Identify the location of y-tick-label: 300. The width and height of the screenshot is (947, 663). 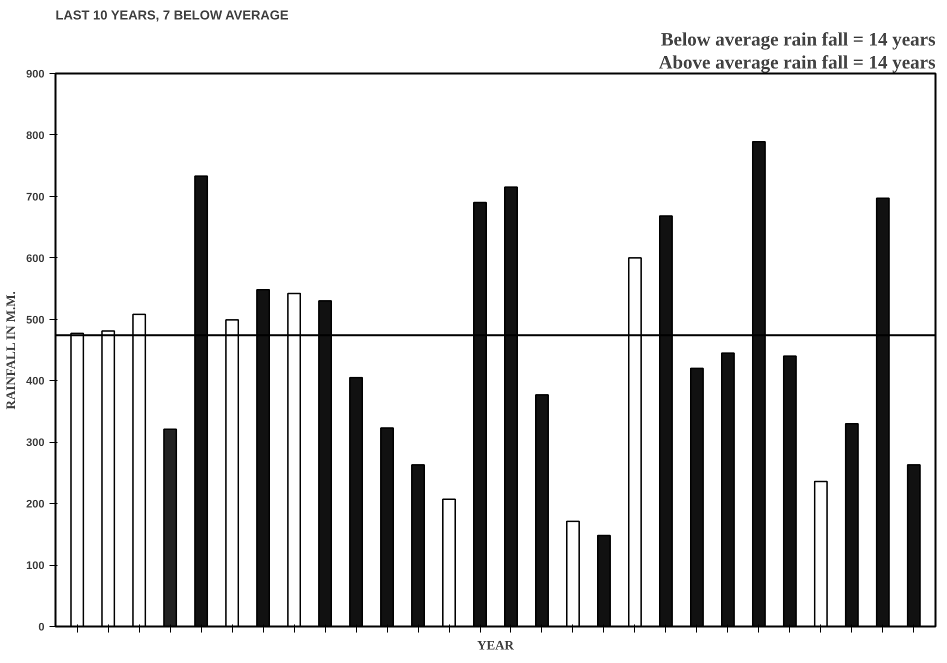
(35, 443).